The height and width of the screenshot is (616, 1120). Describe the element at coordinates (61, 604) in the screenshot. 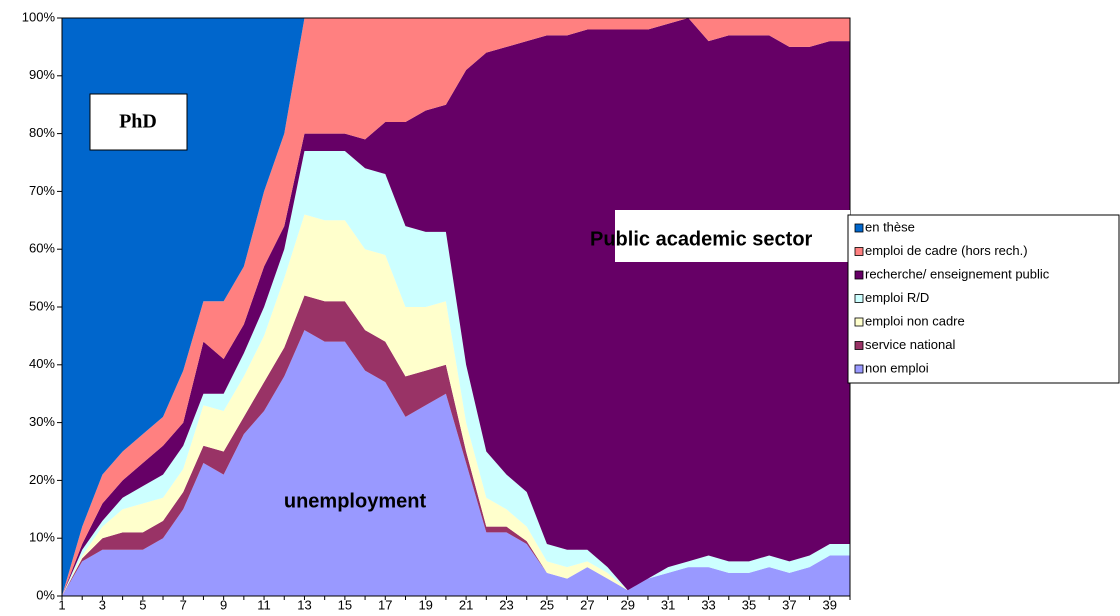

I see `x-tick-label: 1` at that location.